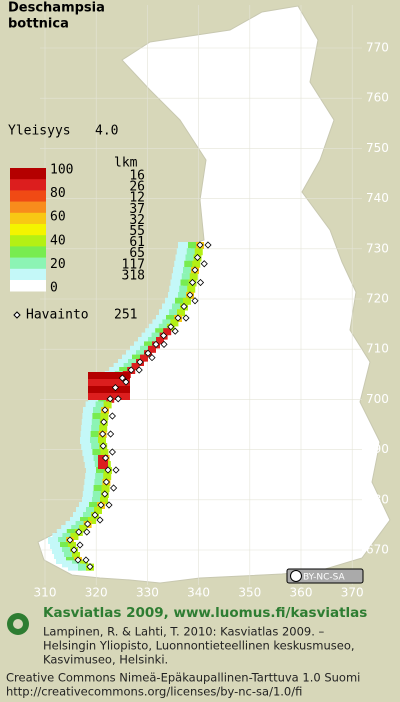  Describe the element at coordinates (377, 499) in the screenshot. I see `northing-label: 680` at that location.